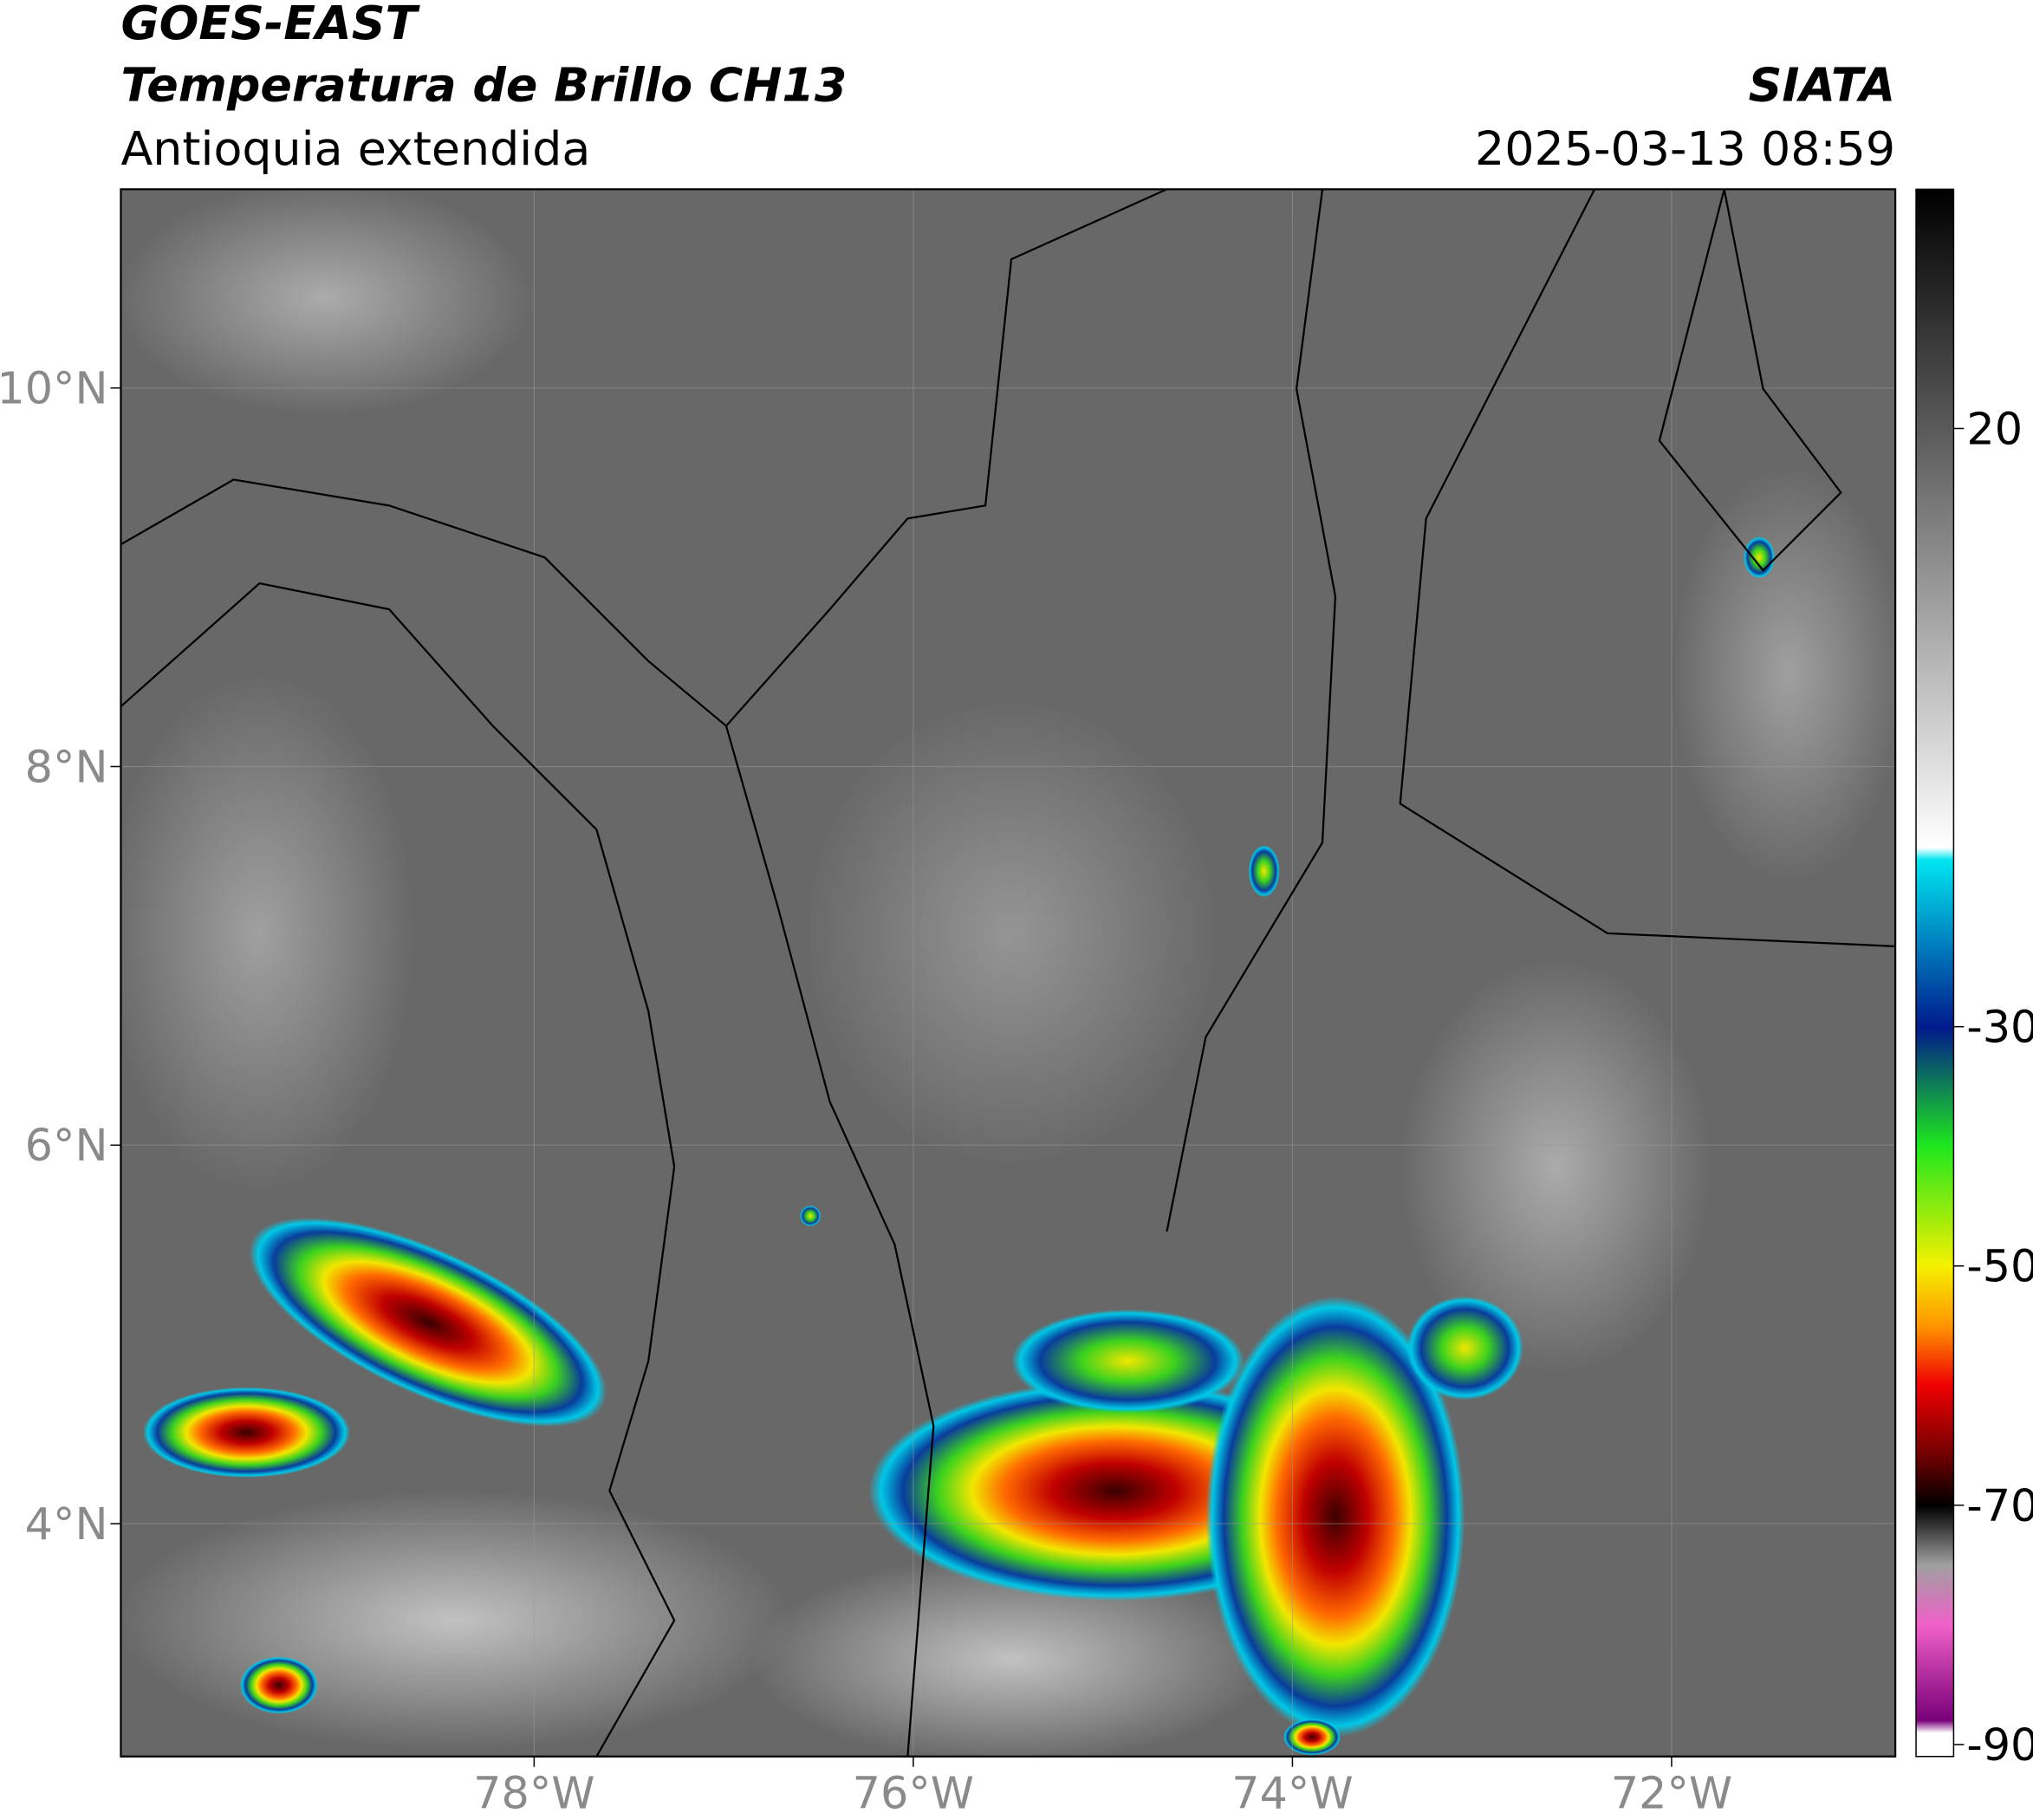 This screenshot has height=1820, width=2033. What do you see at coordinates (1993, 1087) in the screenshot?
I see `colorbar-ticks: 20 -30 -50 -70 -90` at bounding box center [1993, 1087].